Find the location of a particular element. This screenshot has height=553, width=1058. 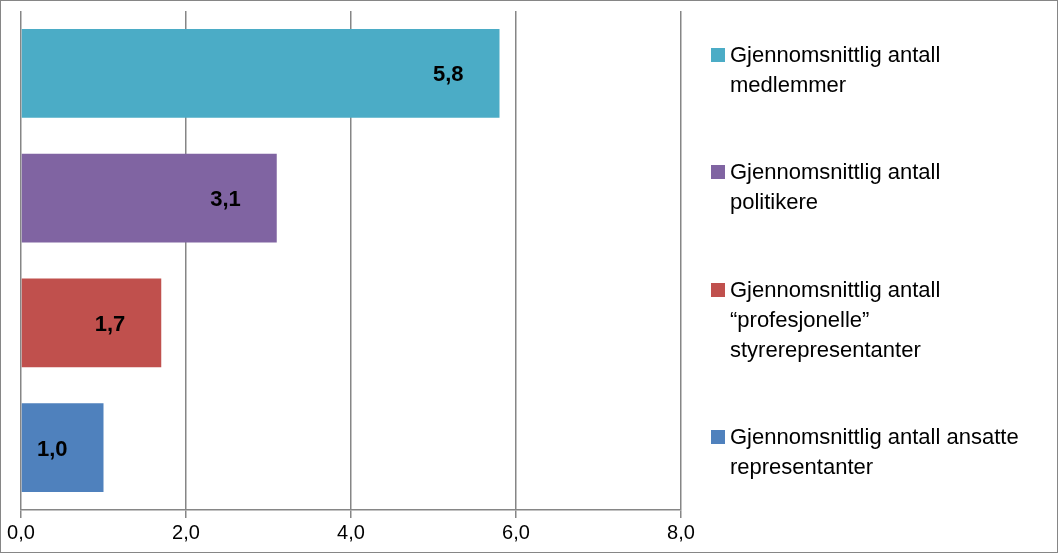

x-tick-label: 2,0 is located at coordinates (186, 531).